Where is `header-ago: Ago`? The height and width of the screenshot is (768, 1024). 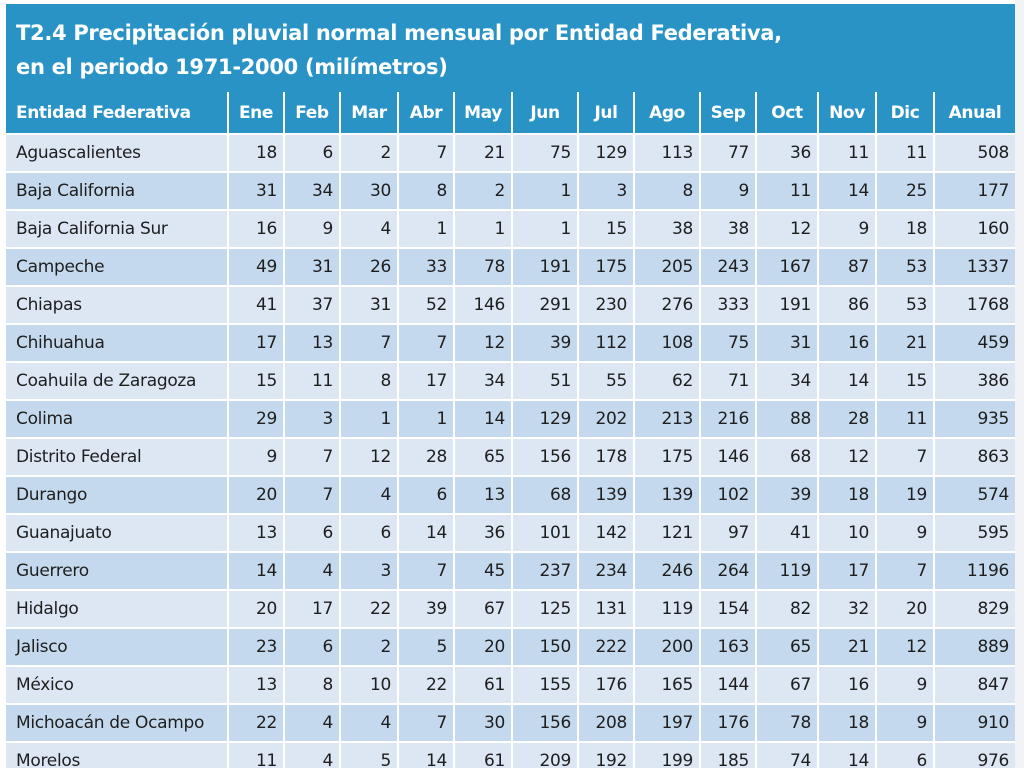
header-ago: Ago is located at coordinates (666, 113).